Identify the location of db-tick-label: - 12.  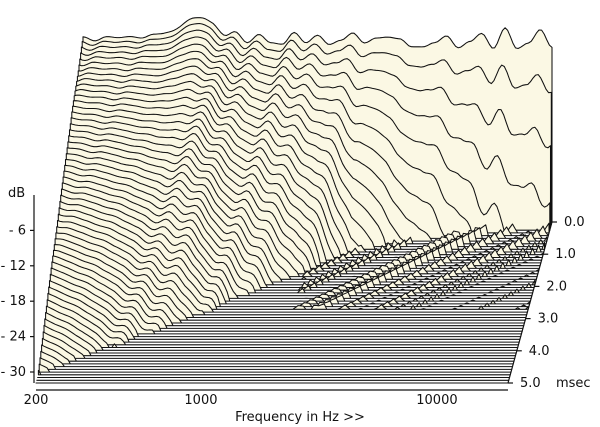
(13, 266).